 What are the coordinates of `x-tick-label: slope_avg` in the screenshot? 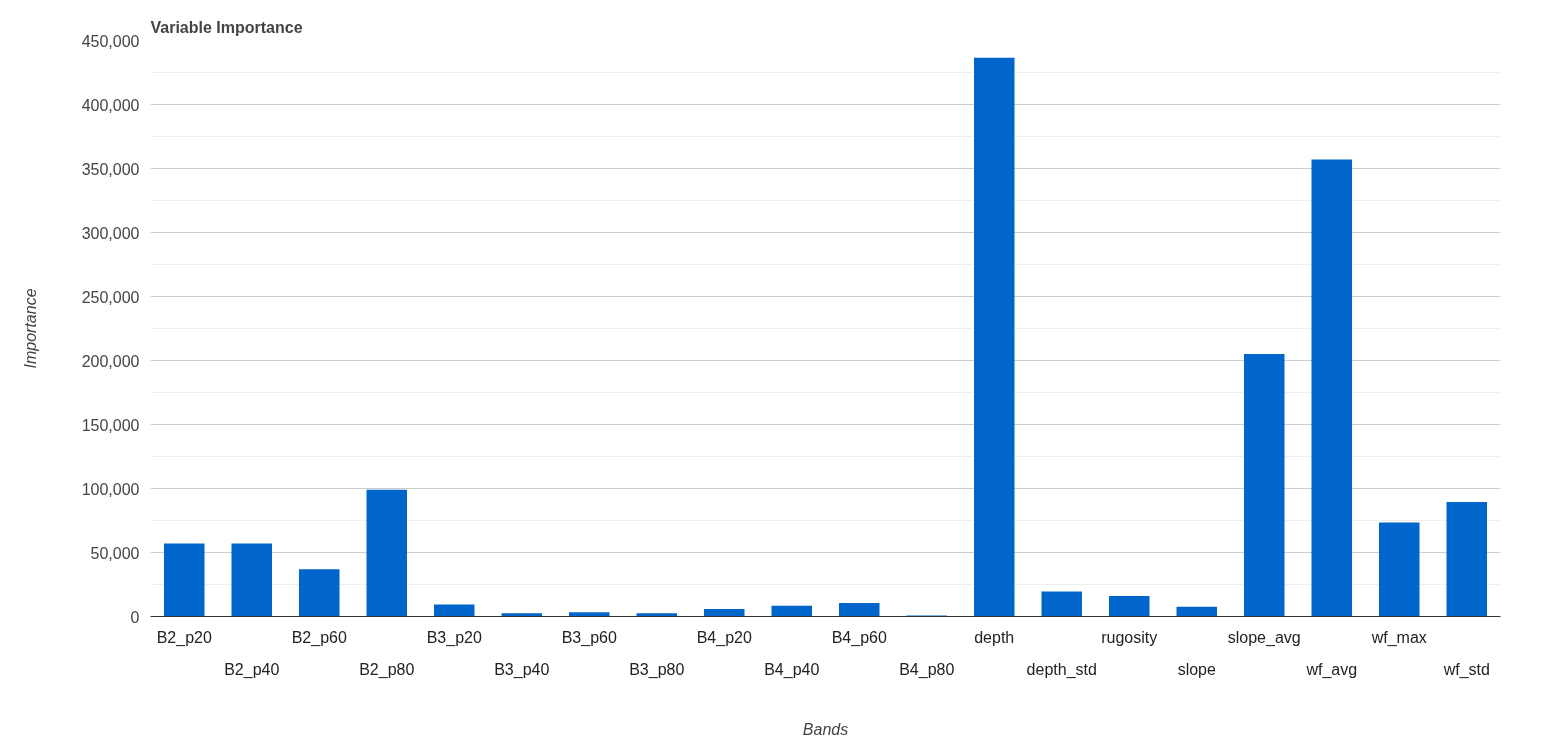 It's located at (1264, 637).